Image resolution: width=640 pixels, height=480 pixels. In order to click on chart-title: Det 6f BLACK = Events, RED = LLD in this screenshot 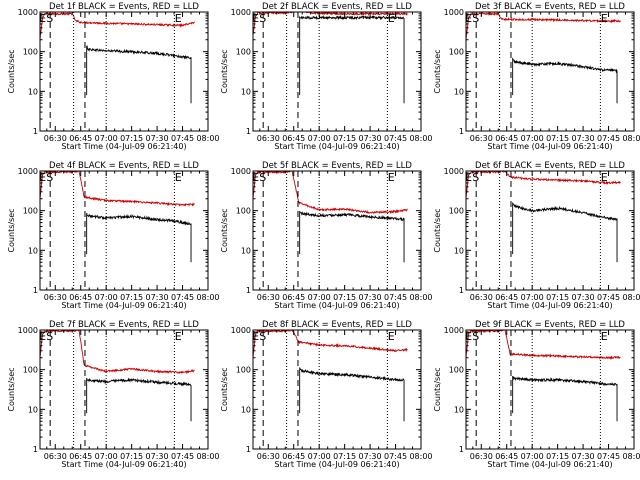, I will do `click(550, 166)`.